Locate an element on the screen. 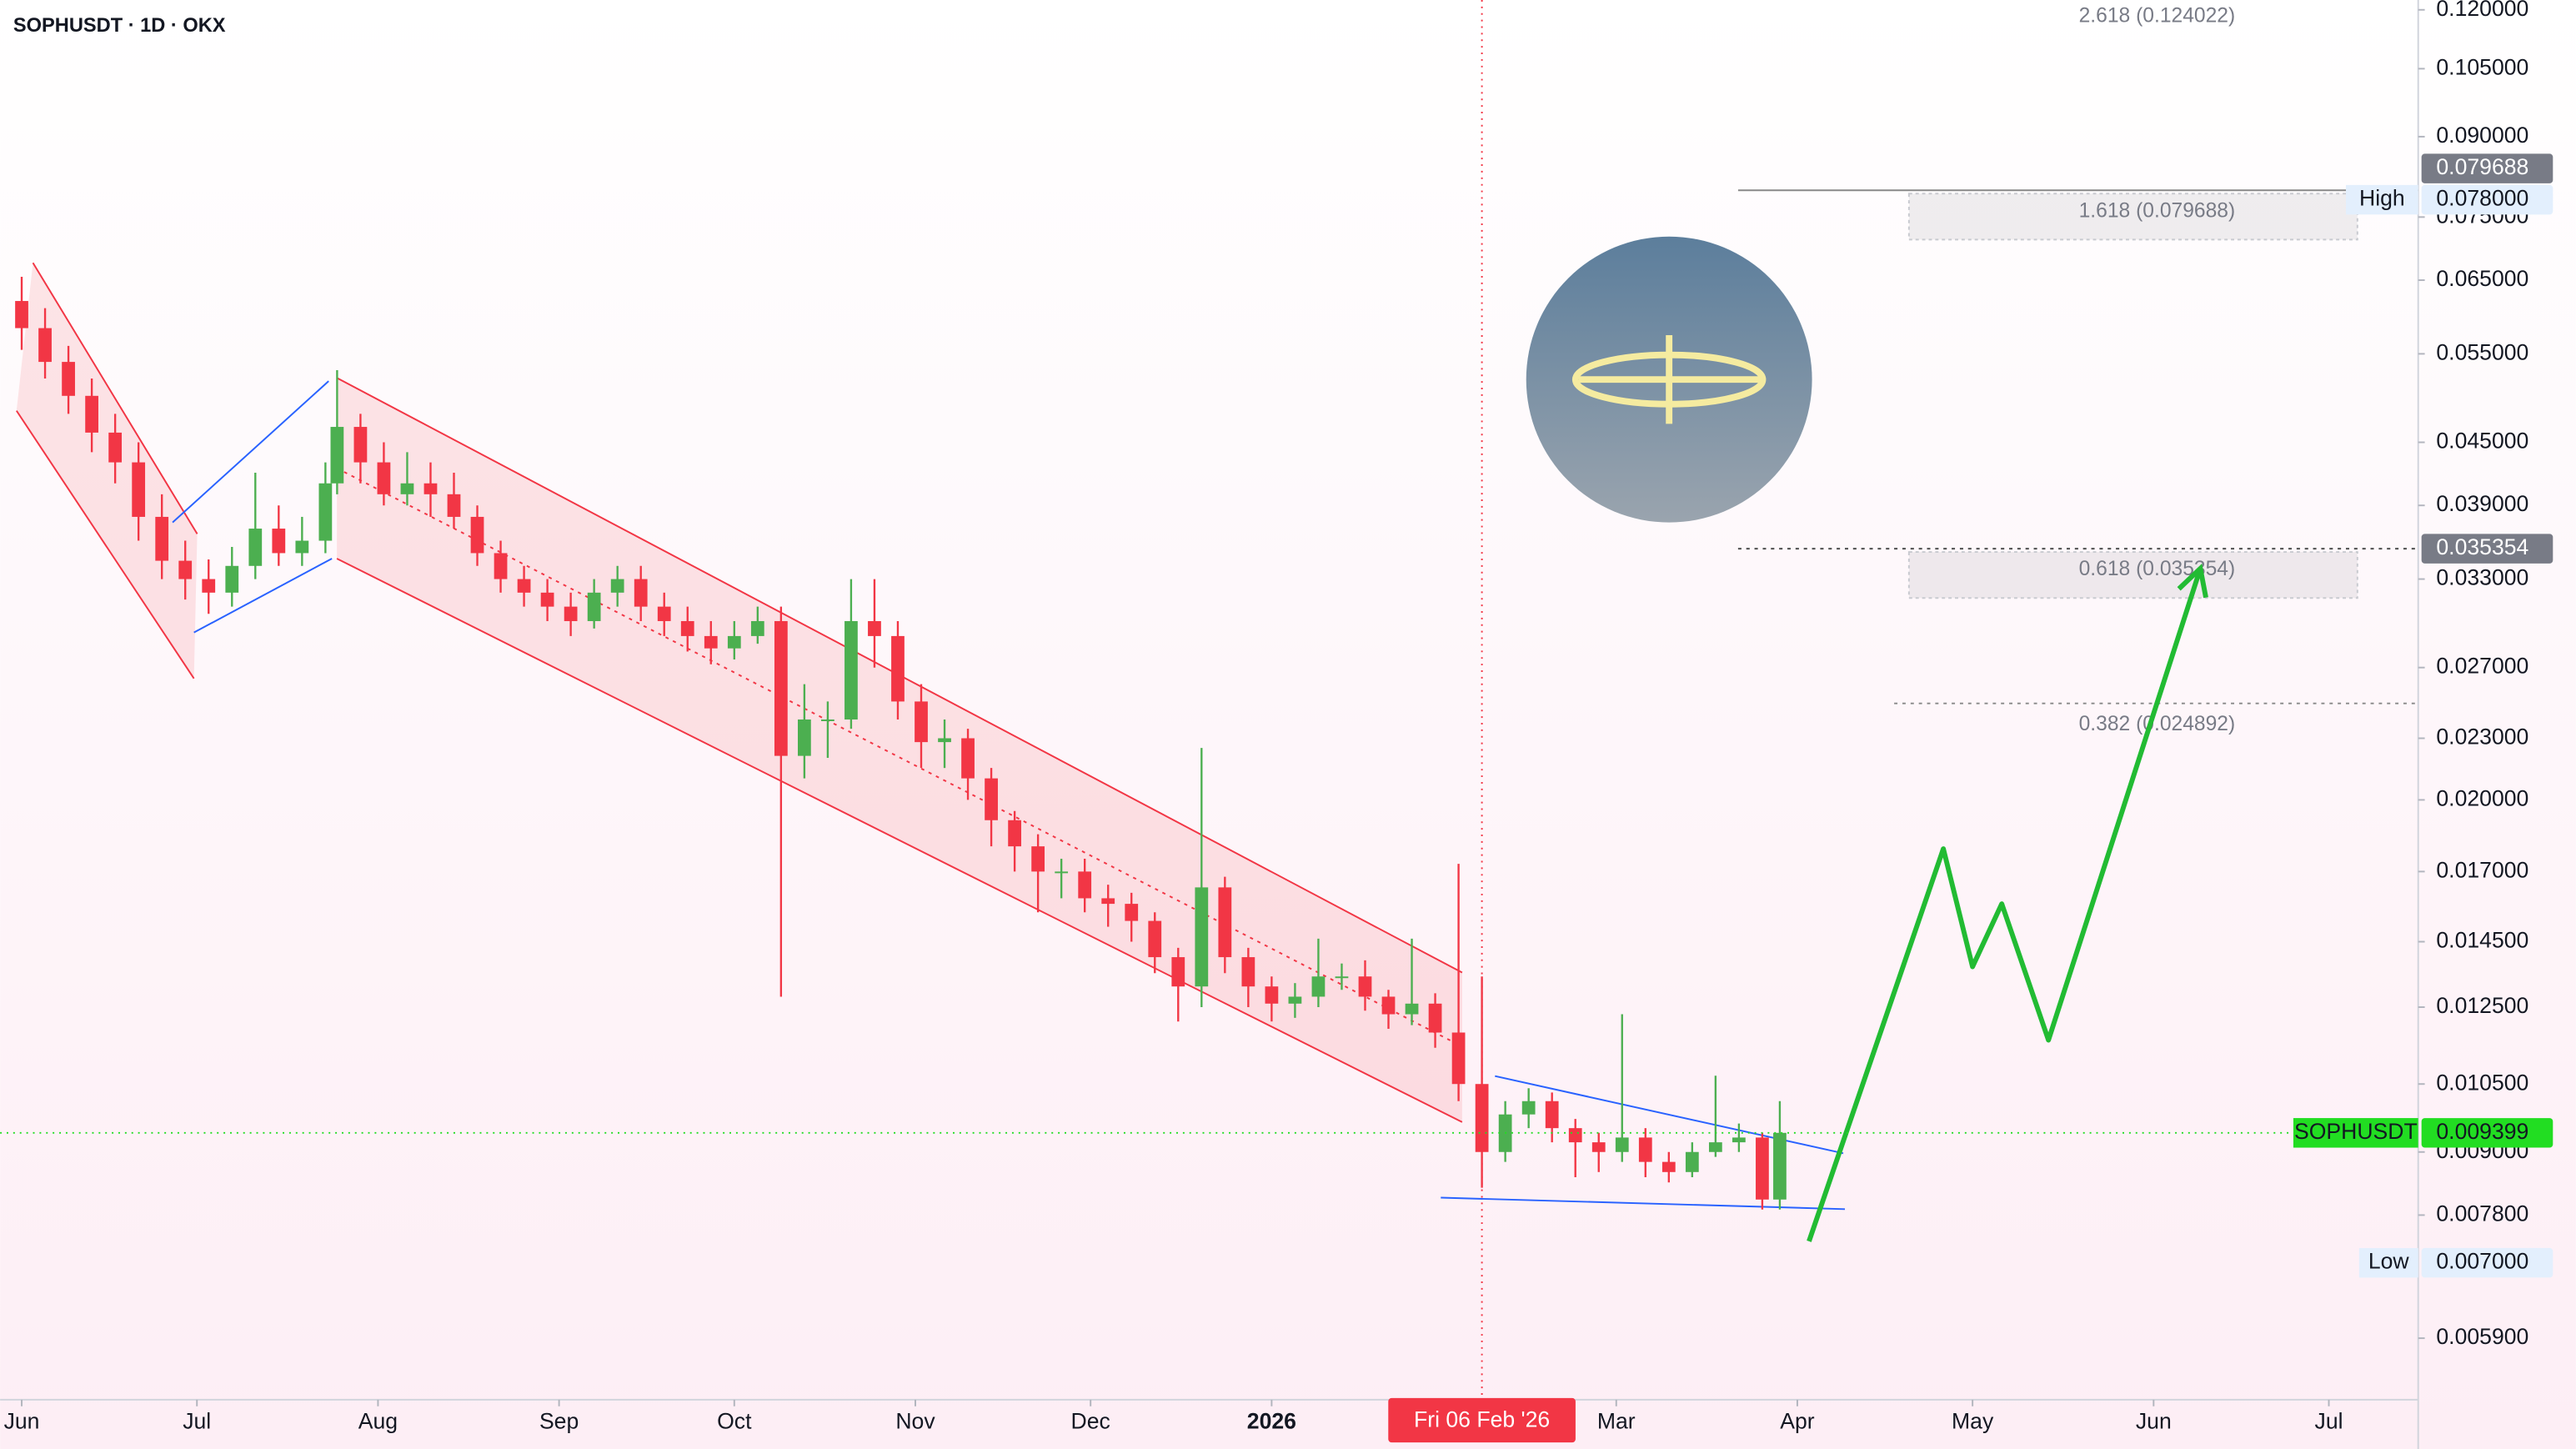 The height and width of the screenshot is (1449, 2576). price-marker-label: 0.009399 is located at coordinates (2482, 1131).